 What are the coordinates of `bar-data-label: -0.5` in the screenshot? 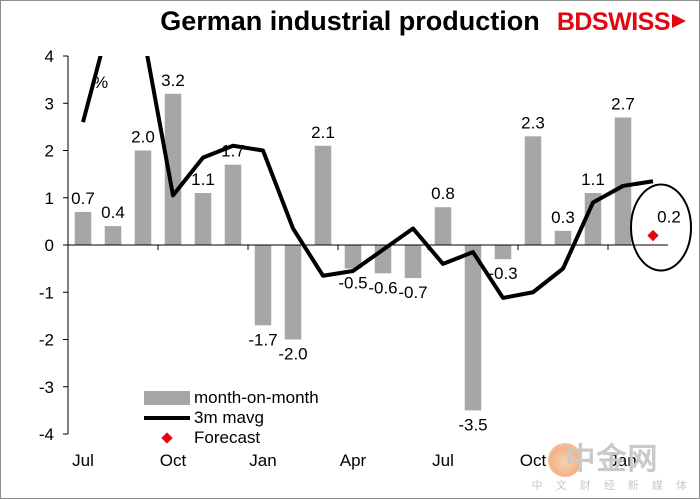 It's located at (352, 283).